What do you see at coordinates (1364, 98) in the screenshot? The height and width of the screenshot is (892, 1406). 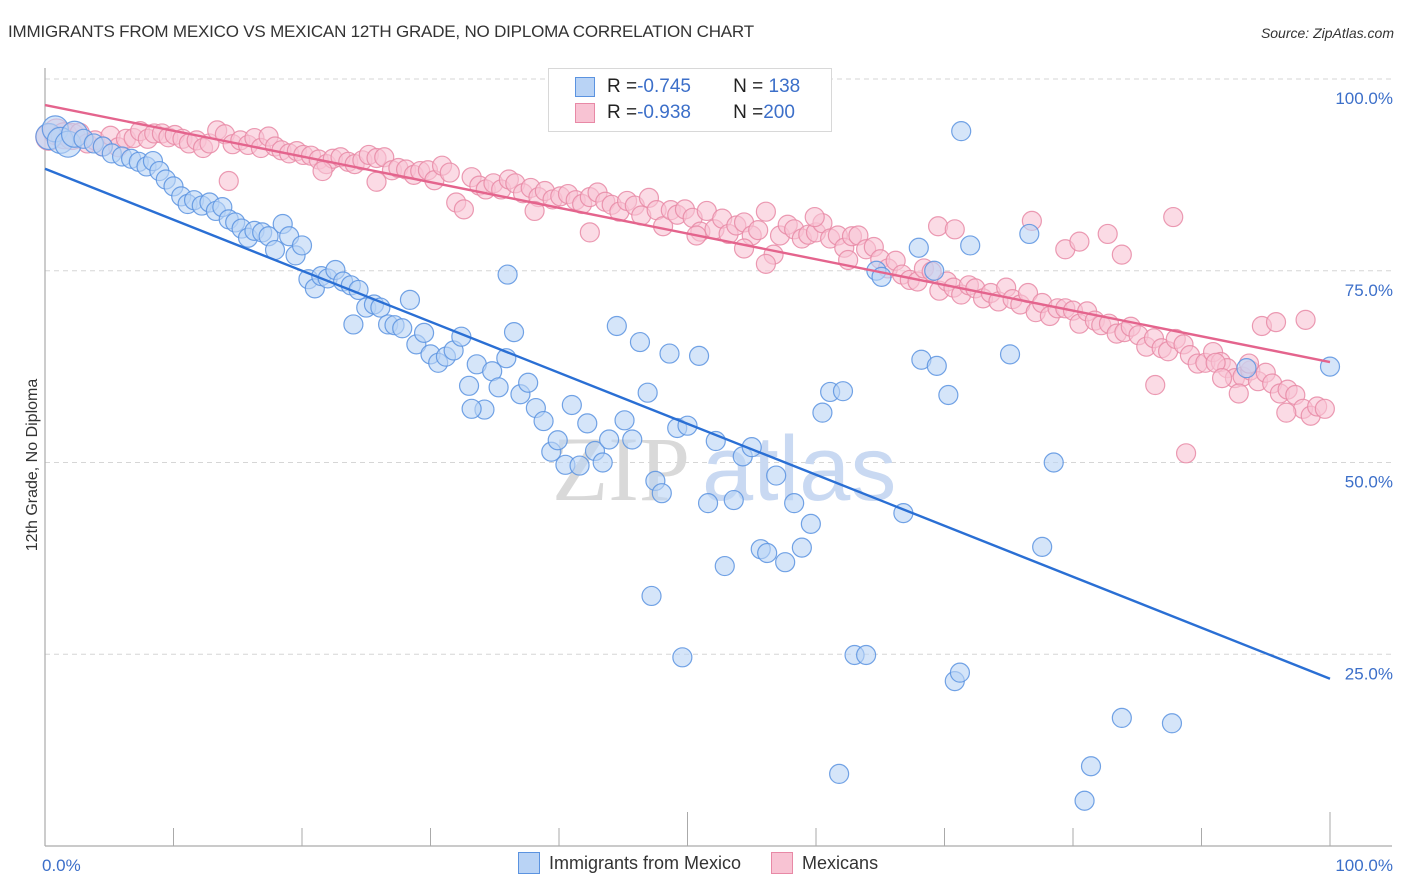 I see `y-tick-label: 100.0%` at bounding box center [1364, 98].